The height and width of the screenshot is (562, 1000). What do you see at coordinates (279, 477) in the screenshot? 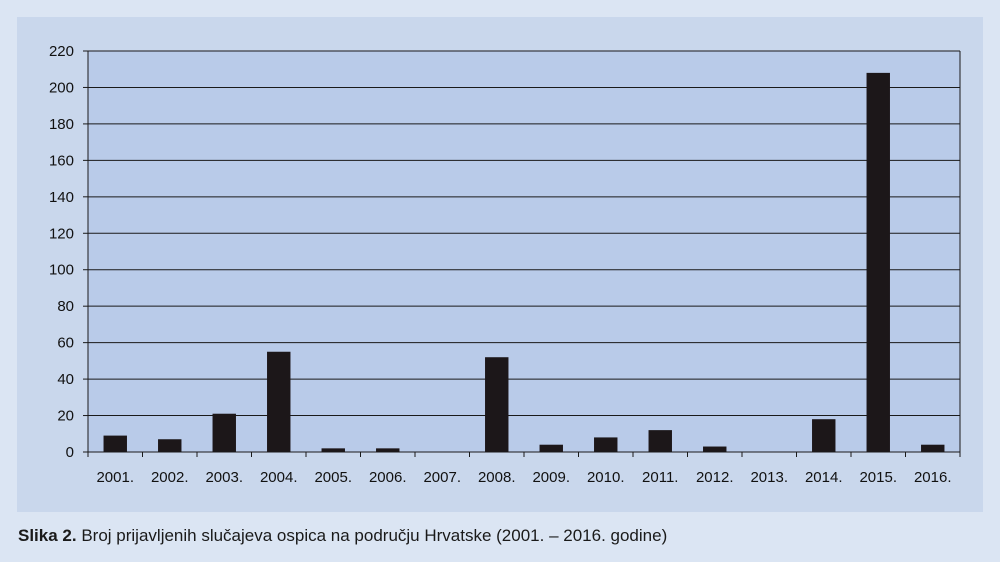
I see `x-tick-label: 2004.` at bounding box center [279, 477].